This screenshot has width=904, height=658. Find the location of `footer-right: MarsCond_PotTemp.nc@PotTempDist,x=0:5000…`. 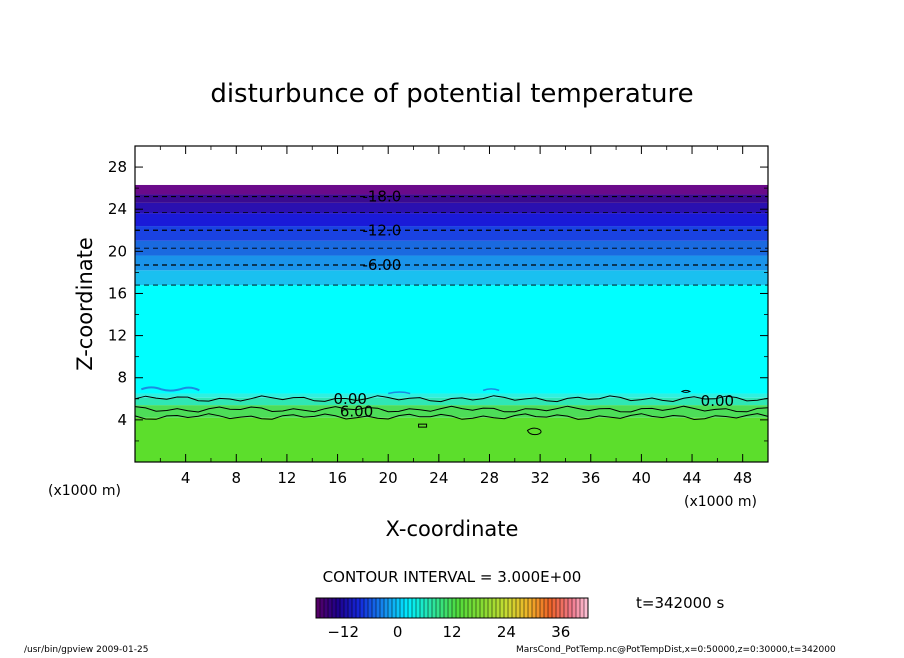

footer-right: MarsCond_PotTemp.nc@PotTempDist,x=0:5000… is located at coordinates (676, 649).